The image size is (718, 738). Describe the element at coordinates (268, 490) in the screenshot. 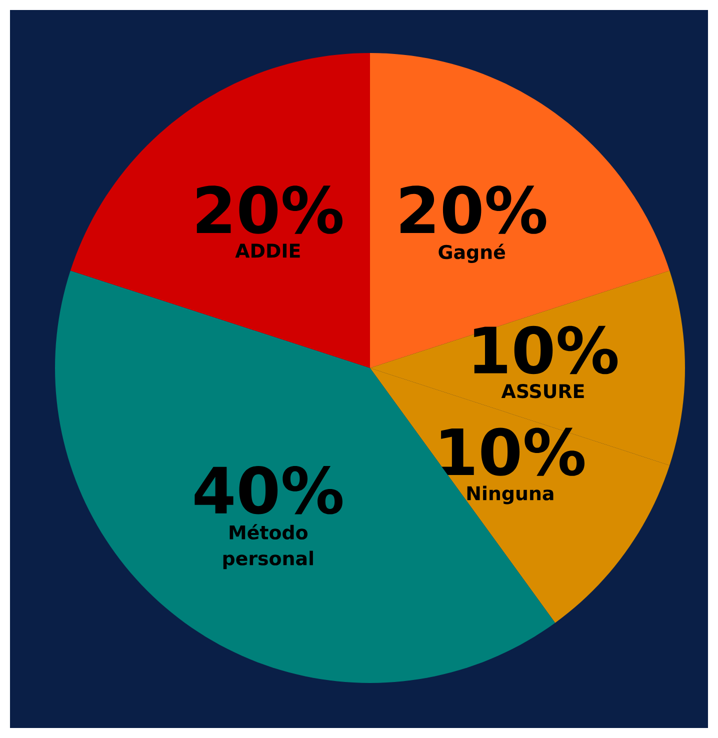

I see `data-label: 40%` at that location.